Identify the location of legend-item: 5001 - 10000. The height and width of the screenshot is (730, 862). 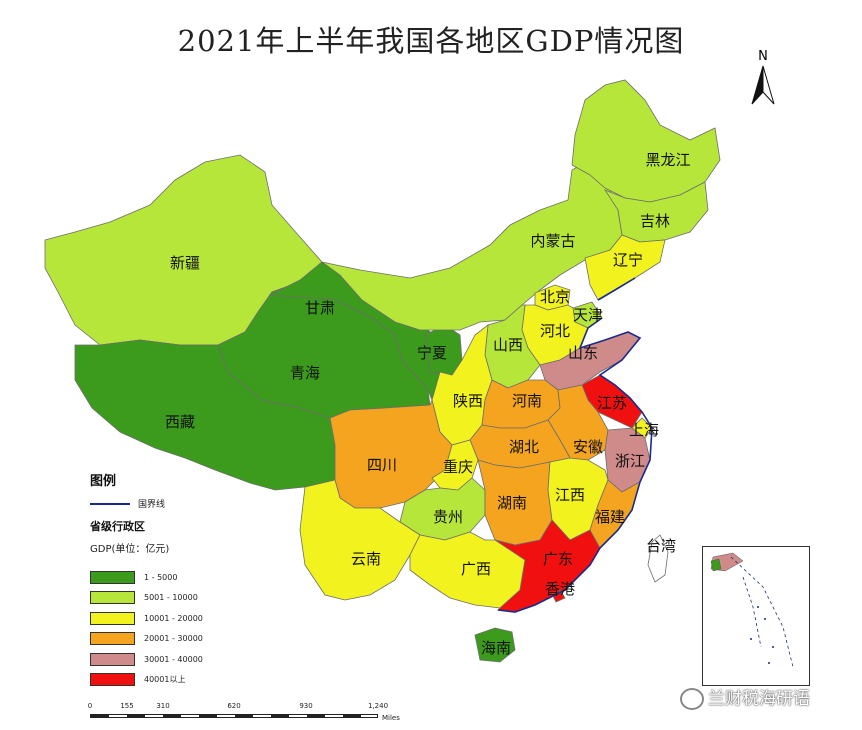
(185, 598).